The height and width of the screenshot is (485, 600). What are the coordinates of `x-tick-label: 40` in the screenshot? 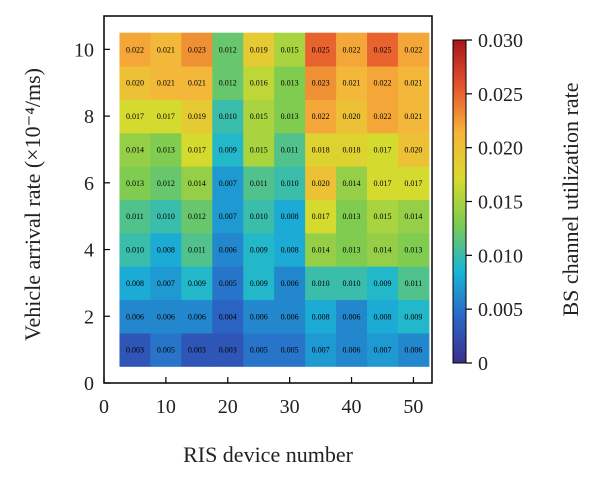 It's located at (352, 407).